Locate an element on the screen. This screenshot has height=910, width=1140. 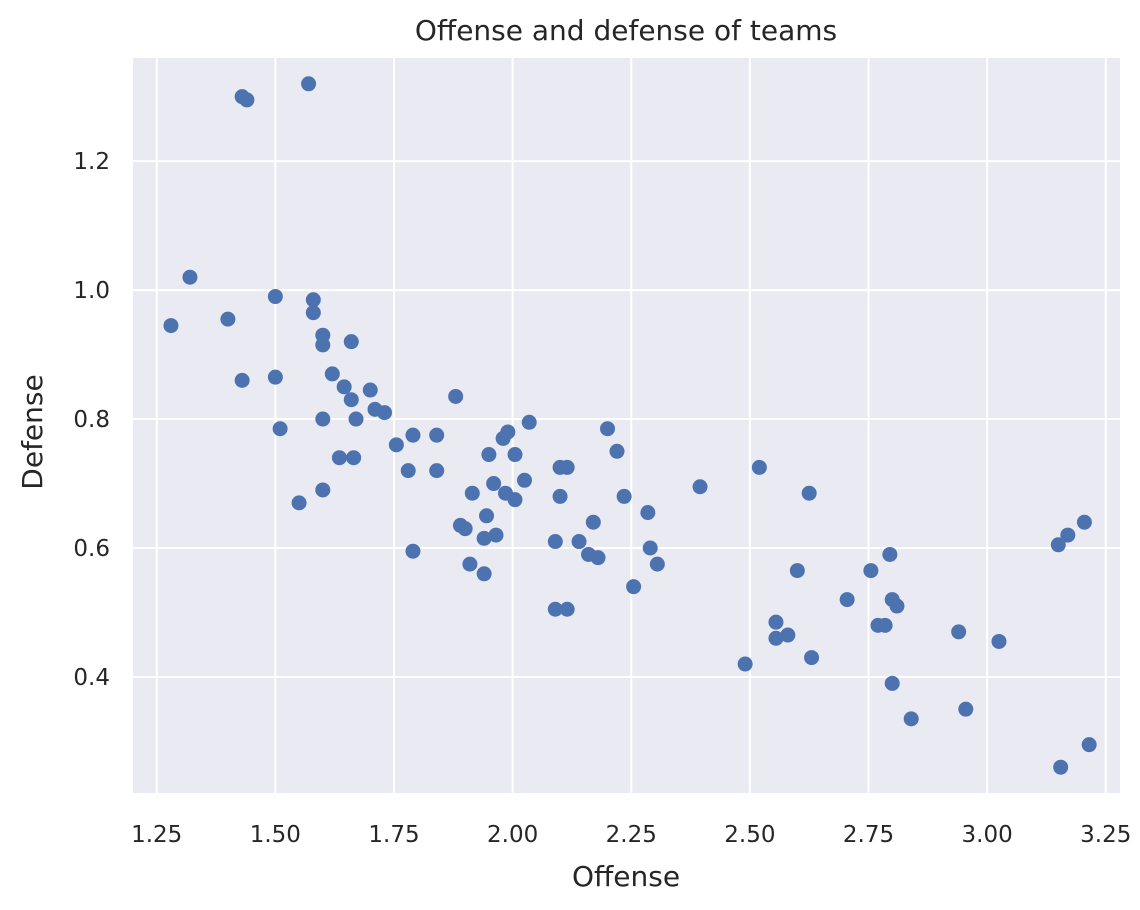
y-tick-labels: 0.4 0.6 0.8 1.0 1.2 is located at coordinates (91, 420).